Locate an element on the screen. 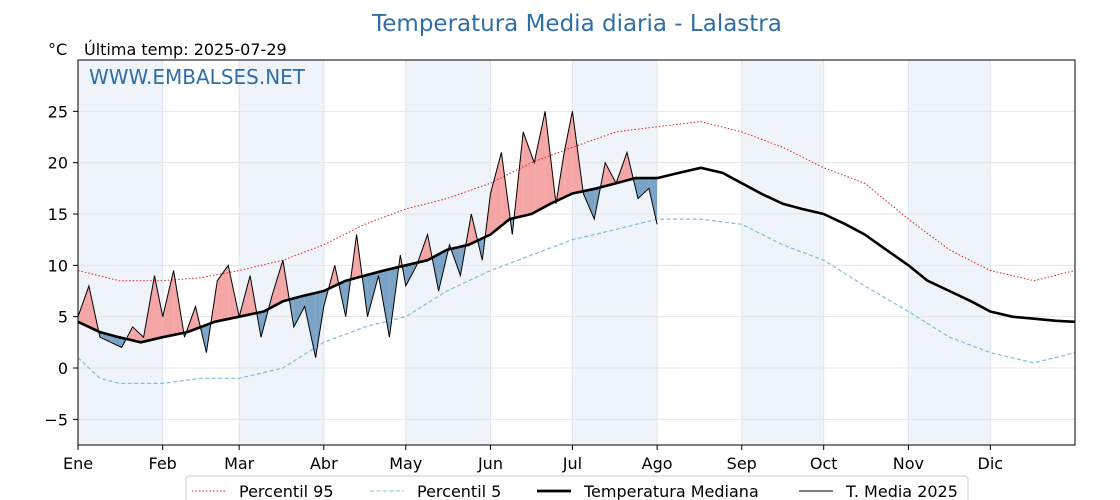 This screenshot has width=1120, height=500. y-tick-label: 15 is located at coordinates (58, 214).